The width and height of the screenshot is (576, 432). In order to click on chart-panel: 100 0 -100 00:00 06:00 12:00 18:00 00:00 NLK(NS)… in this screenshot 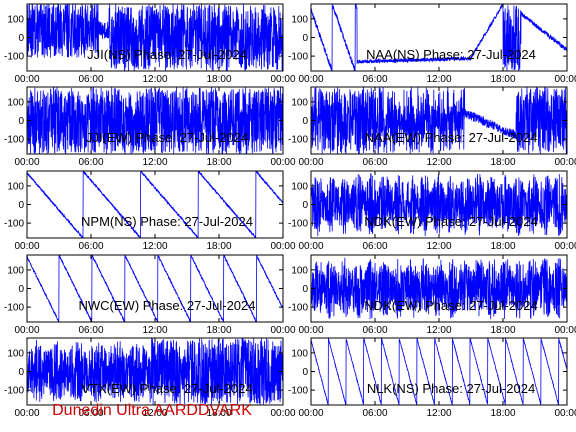, I will do `click(432, 378)`.